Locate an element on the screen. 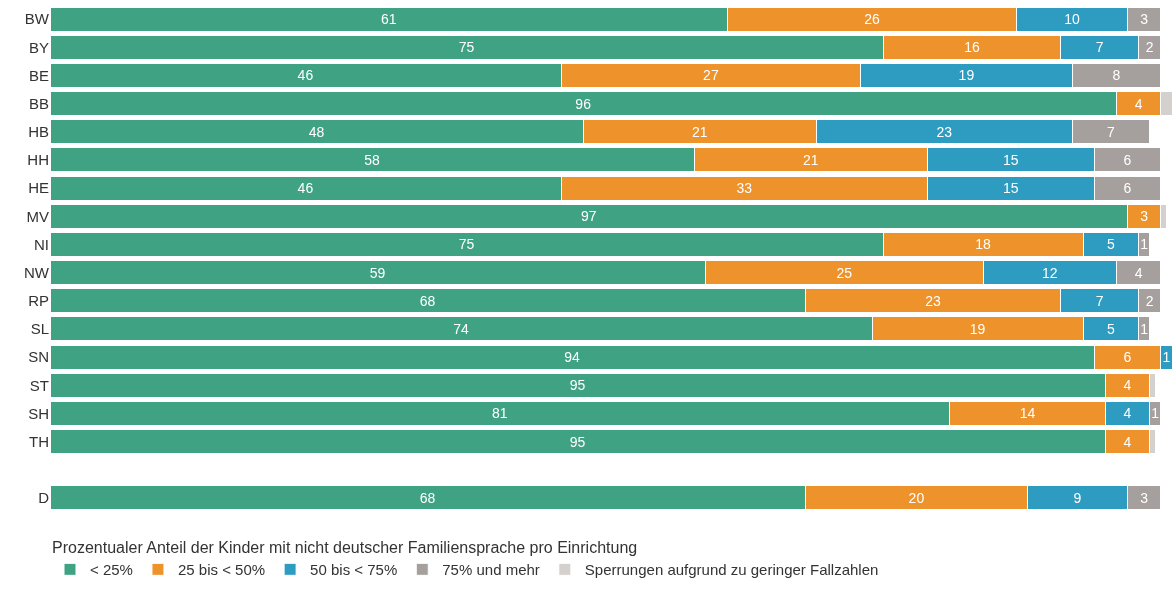 The width and height of the screenshot is (1174, 604). y-tick-label: HE is located at coordinates (38, 188).